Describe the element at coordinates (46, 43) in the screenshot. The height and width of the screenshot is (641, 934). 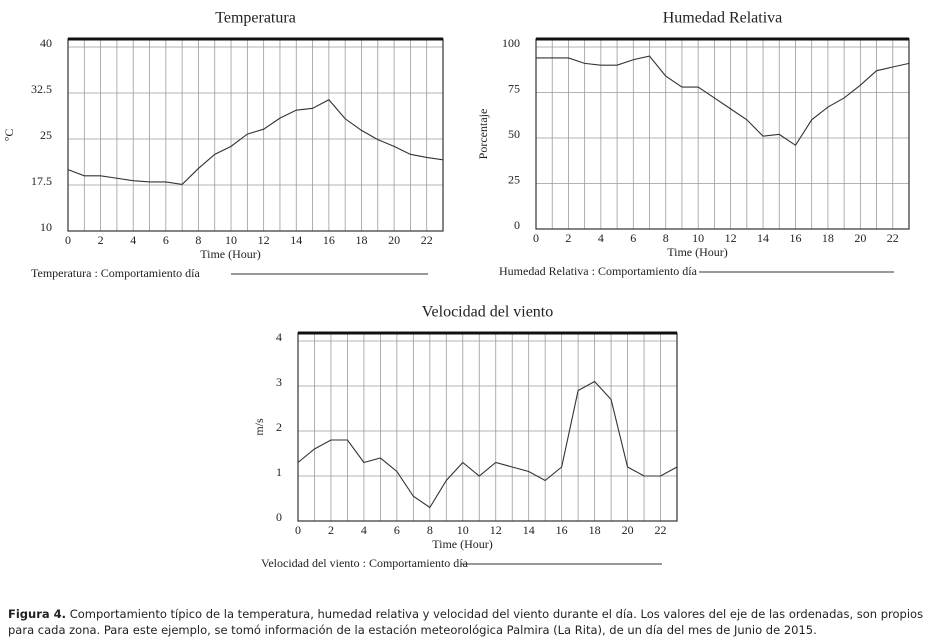
I see `y-tick-label: 40` at that location.